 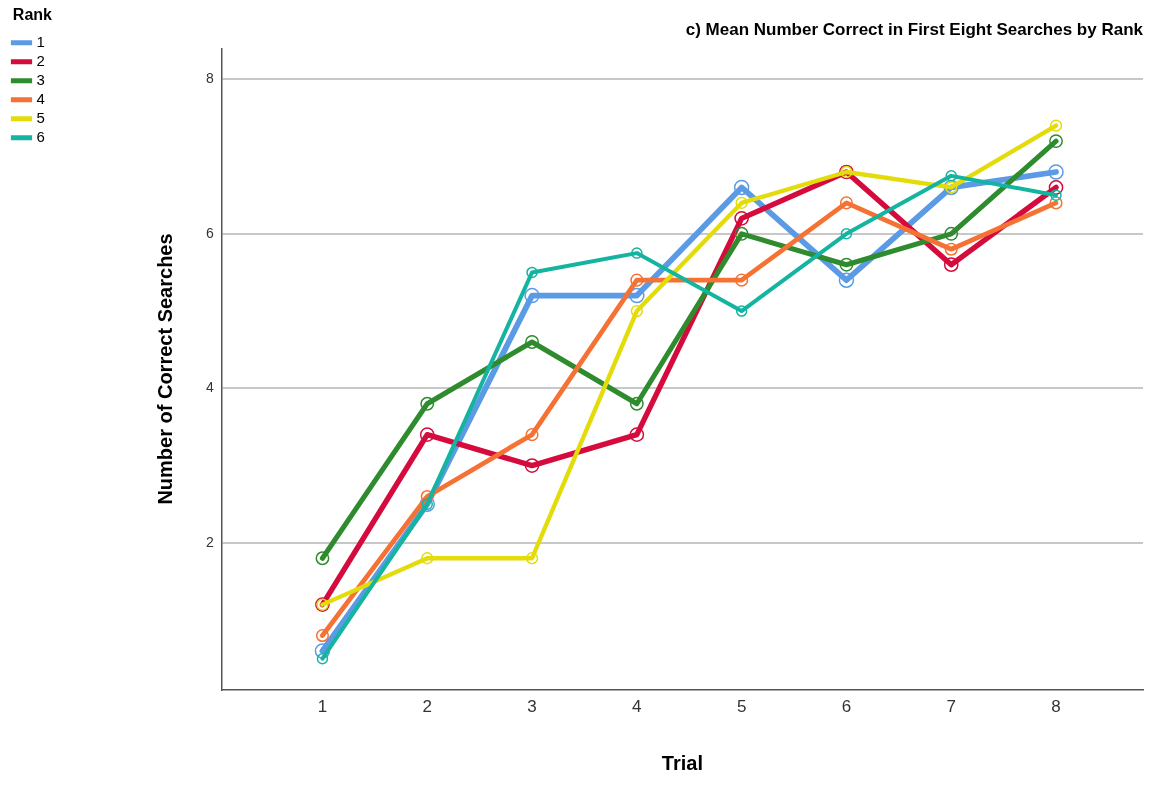 I want to click on x-tick-label: 5, so click(x=741, y=707).